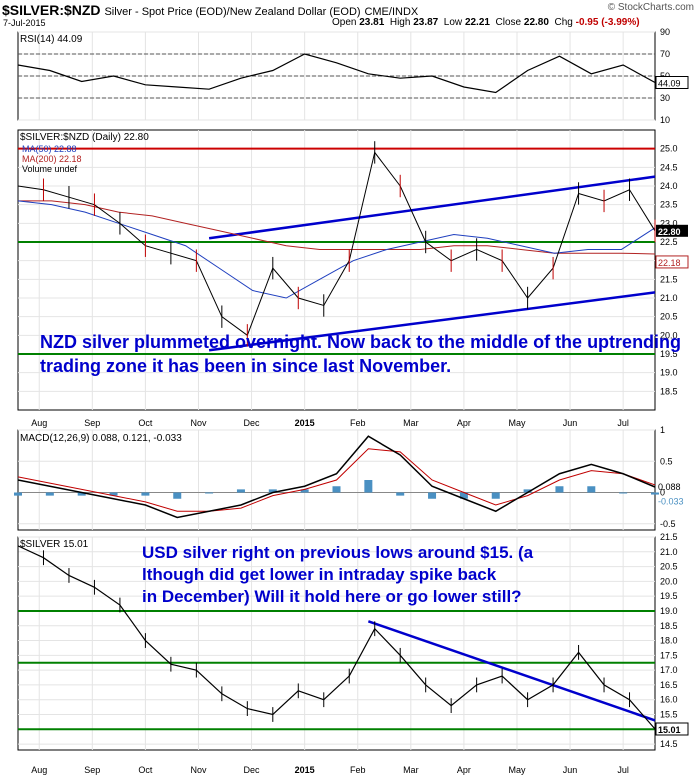 The image size is (700, 780). Describe the element at coordinates (669, 744) in the screenshot. I see `y-tick-label: 14.5` at that location.